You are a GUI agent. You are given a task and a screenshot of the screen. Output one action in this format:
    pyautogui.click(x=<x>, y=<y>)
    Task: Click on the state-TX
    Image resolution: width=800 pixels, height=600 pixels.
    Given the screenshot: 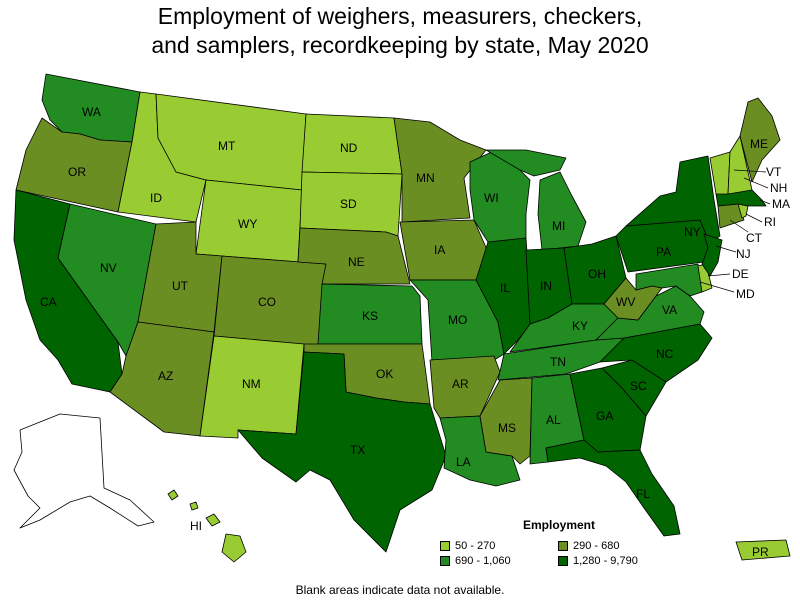 What is the action you would take?
    pyautogui.click(x=342, y=452)
    